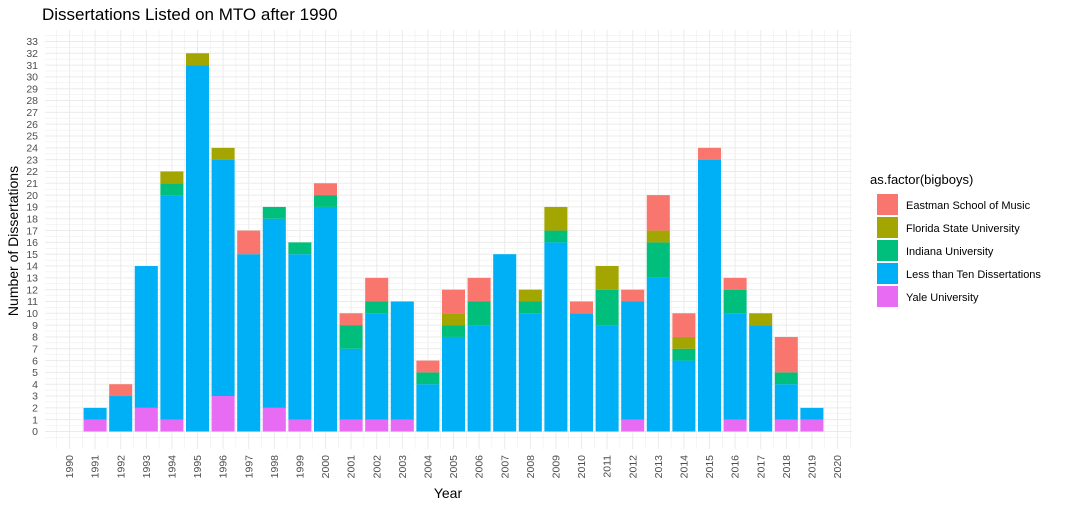 The image size is (1066, 508). Describe the element at coordinates (684, 342) in the screenshot. I see `bar-2014-florida-state-university` at that location.